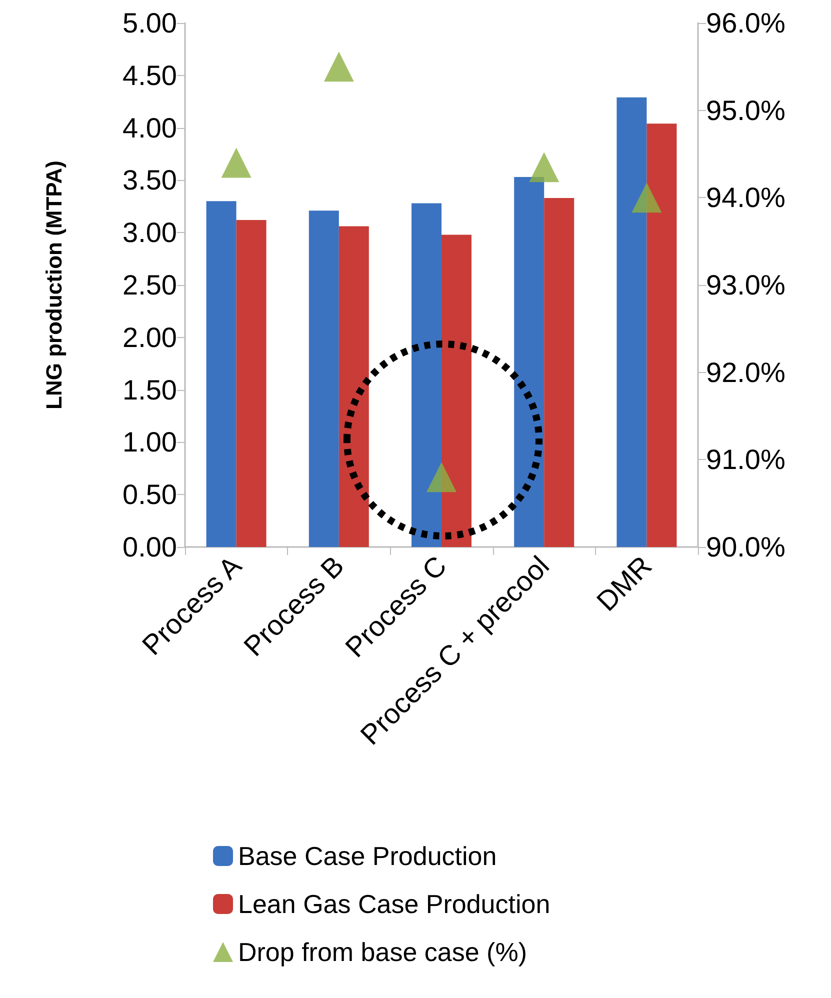  What do you see at coordinates (149, 232) in the screenshot?
I see `y-tick-label: 3.00` at bounding box center [149, 232].